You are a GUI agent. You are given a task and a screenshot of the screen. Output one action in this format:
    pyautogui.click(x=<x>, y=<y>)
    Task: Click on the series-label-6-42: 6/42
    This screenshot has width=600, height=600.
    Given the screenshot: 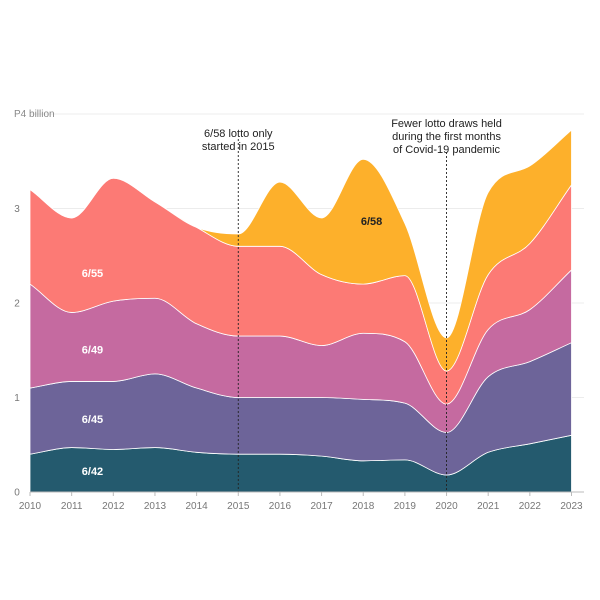 What is the action you would take?
    pyautogui.click(x=92, y=472)
    